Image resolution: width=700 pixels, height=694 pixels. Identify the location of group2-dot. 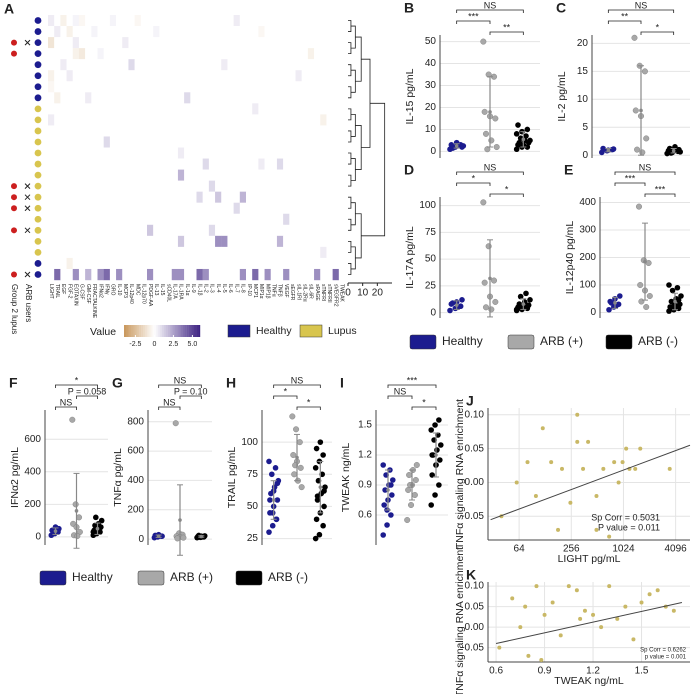
(14, 197).